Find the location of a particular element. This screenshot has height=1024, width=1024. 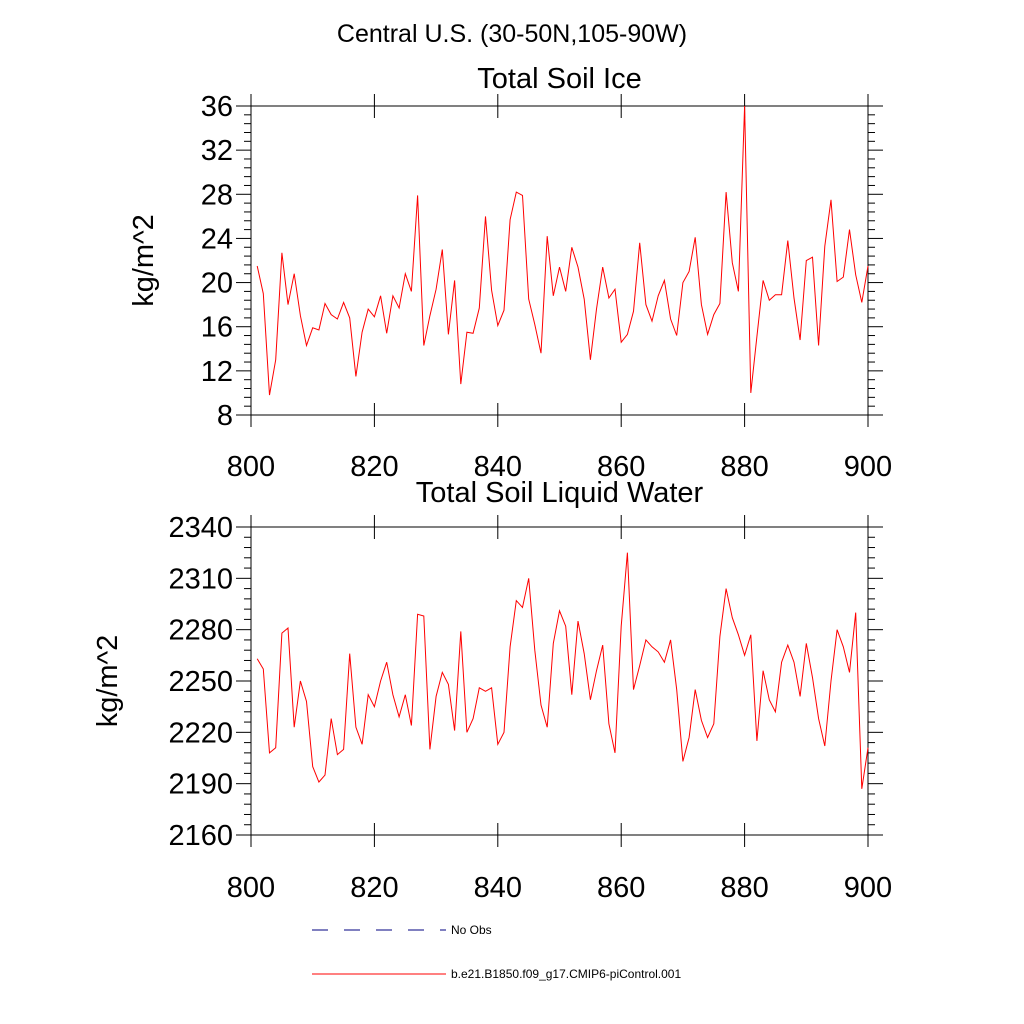

y-tick-label-ice: 12 is located at coordinates (217, 372).